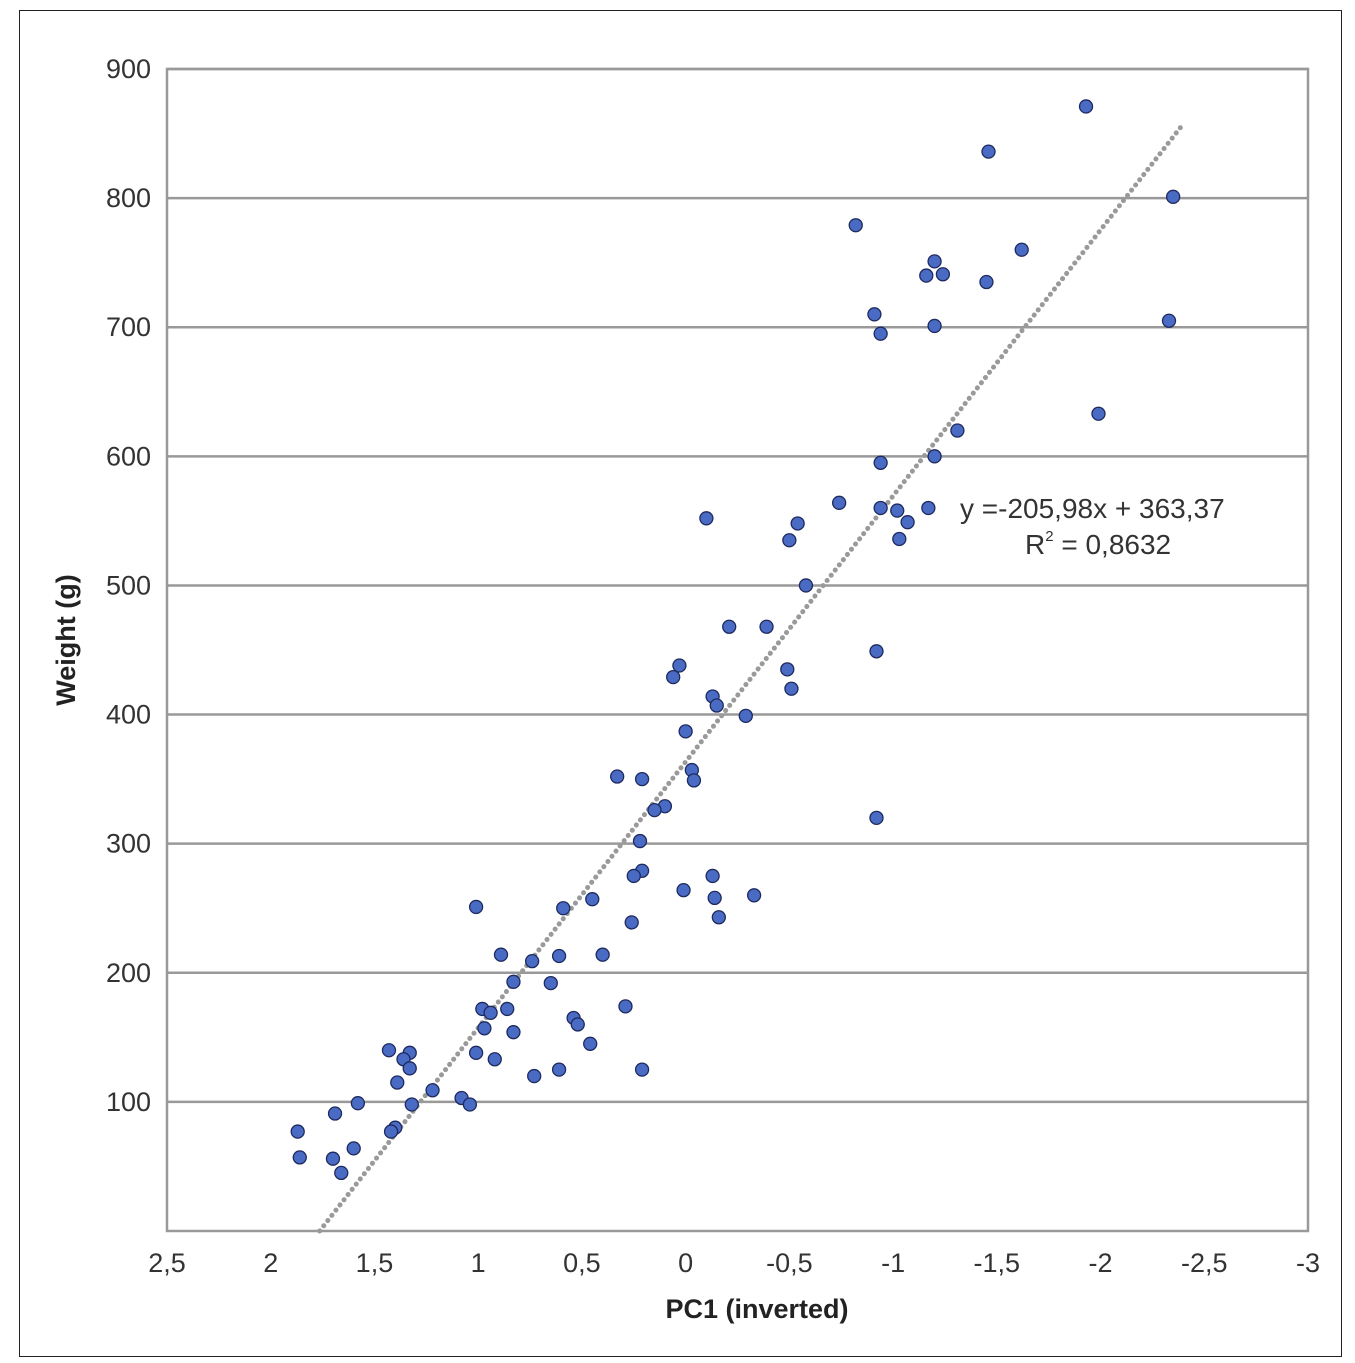 The height and width of the screenshot is (1363, 1355). Describe the element at coordinates (128, 198) in the screenshot. I see `y-tick-label: 800` at that location.